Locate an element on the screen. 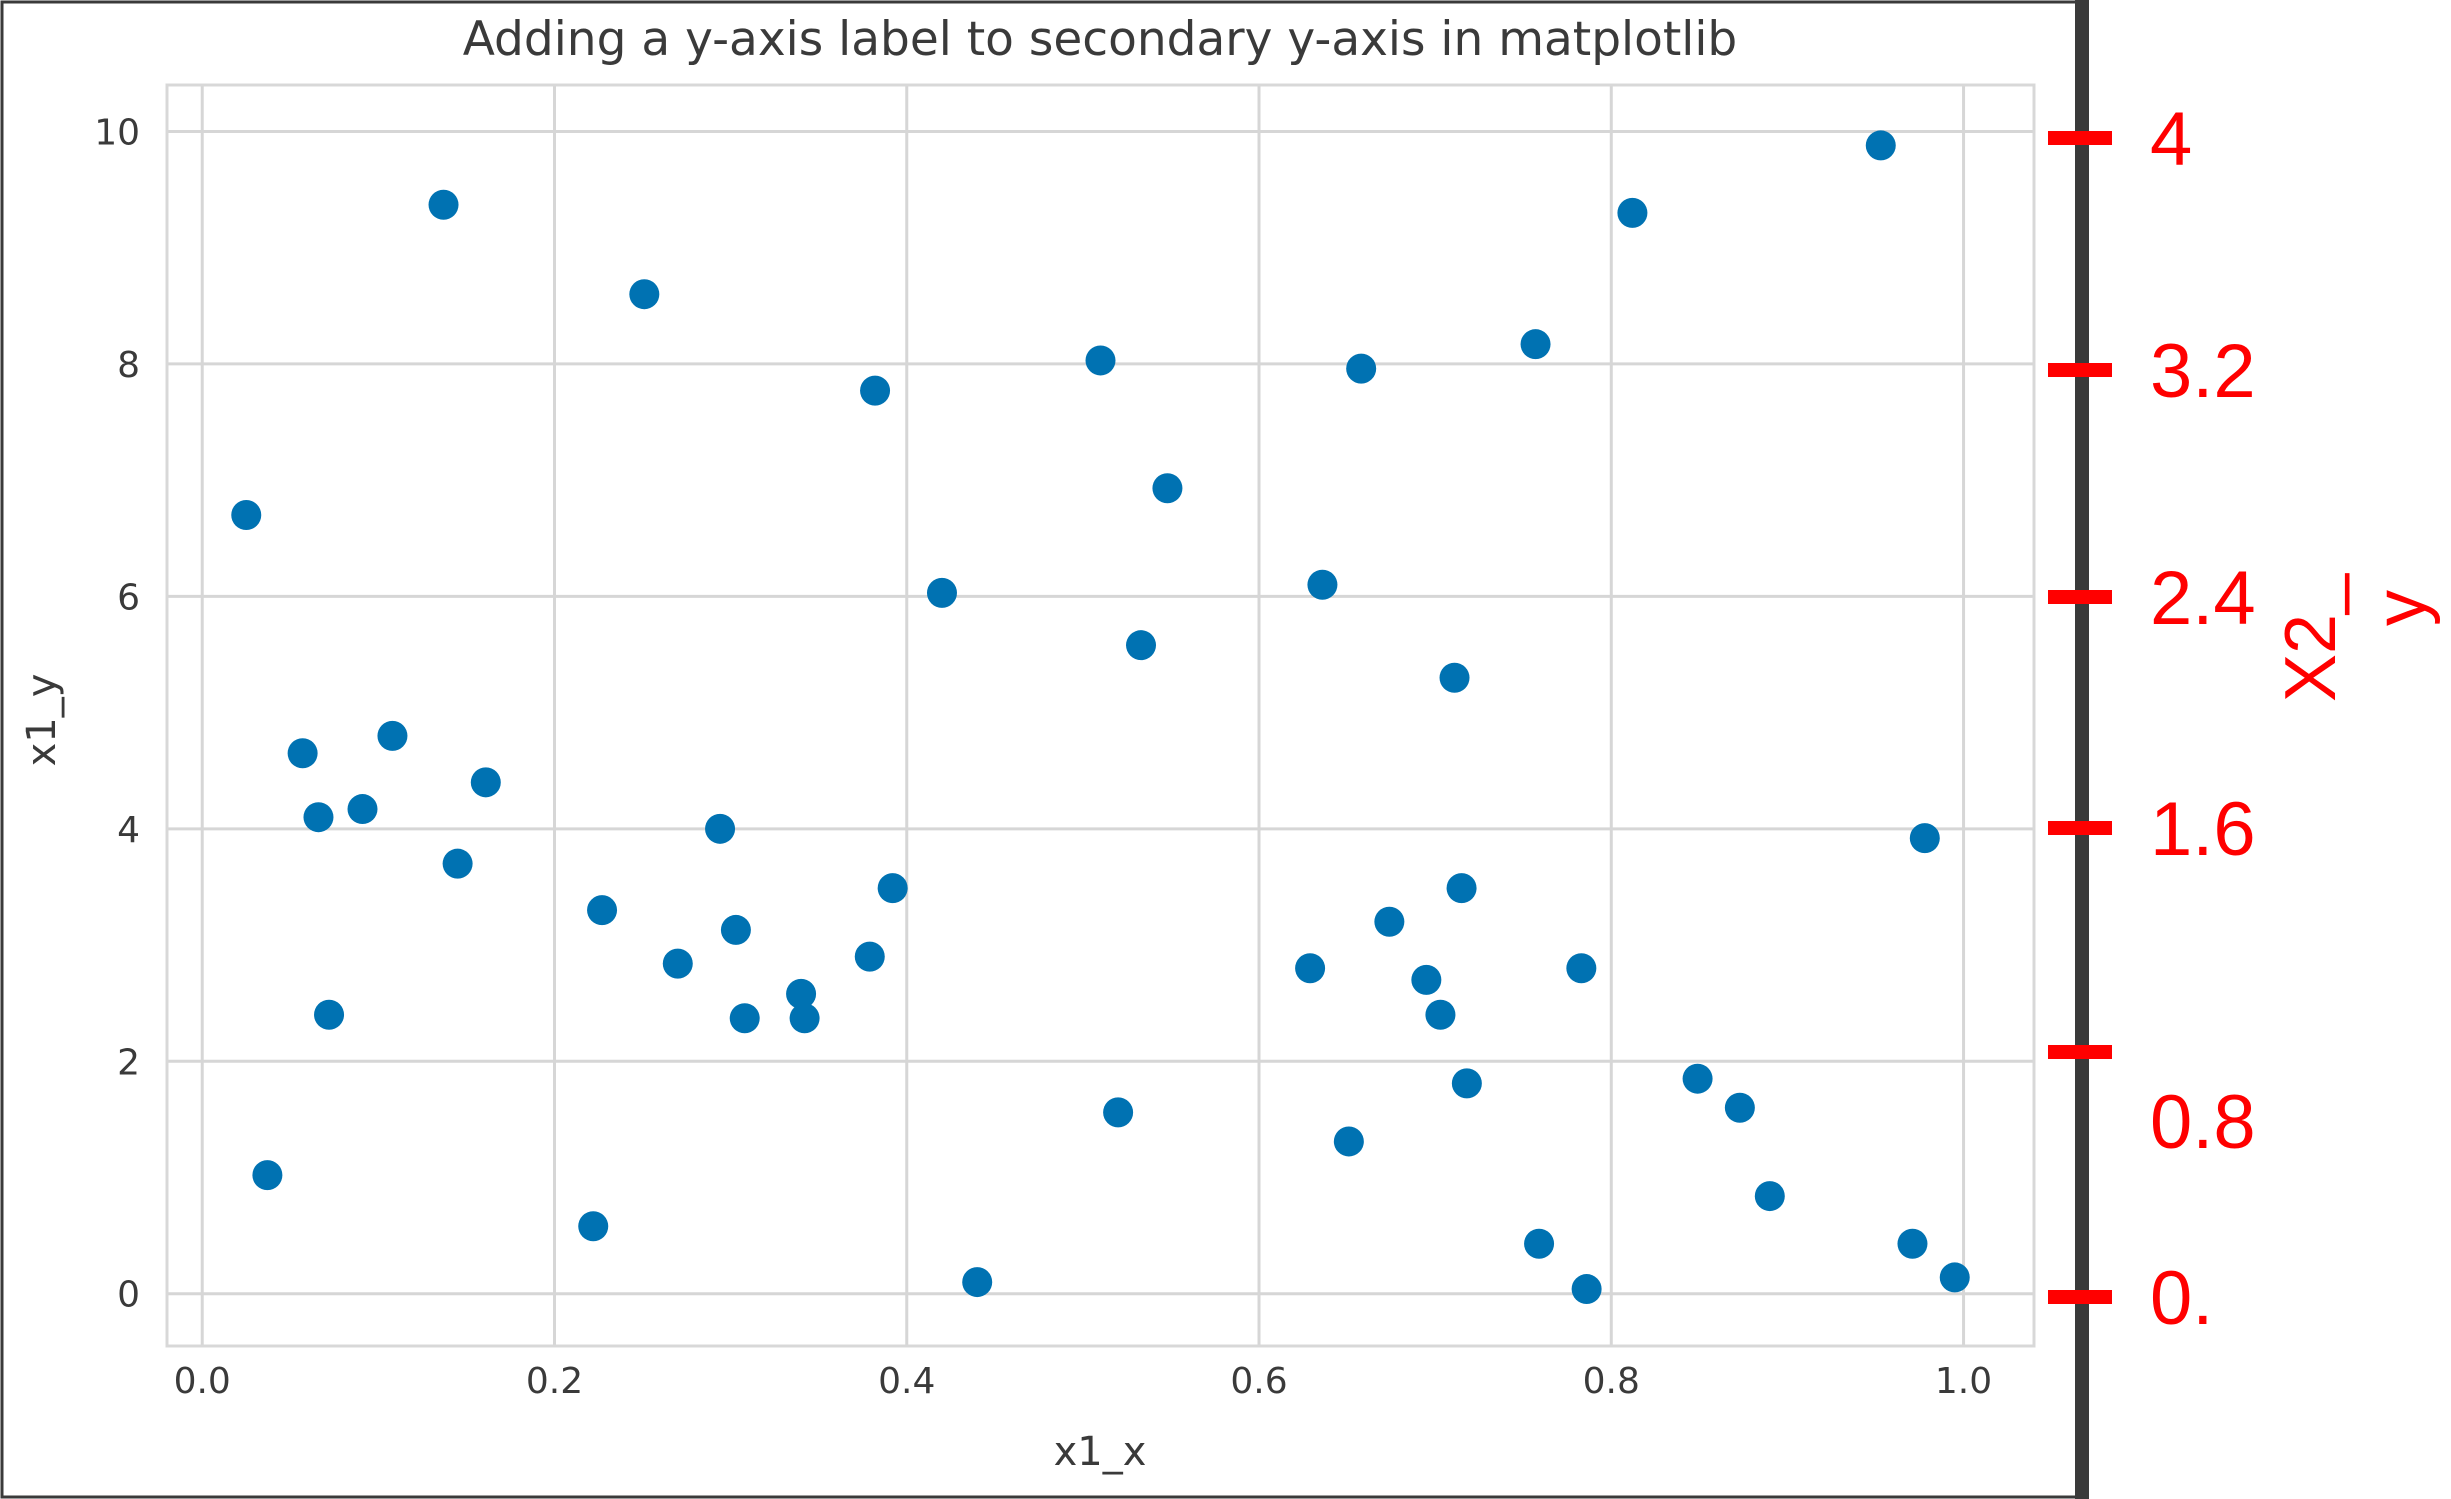 The image size is (2451, 1499). secondary-axis-label-line: X2_ is located at coordinates (2311, 637).